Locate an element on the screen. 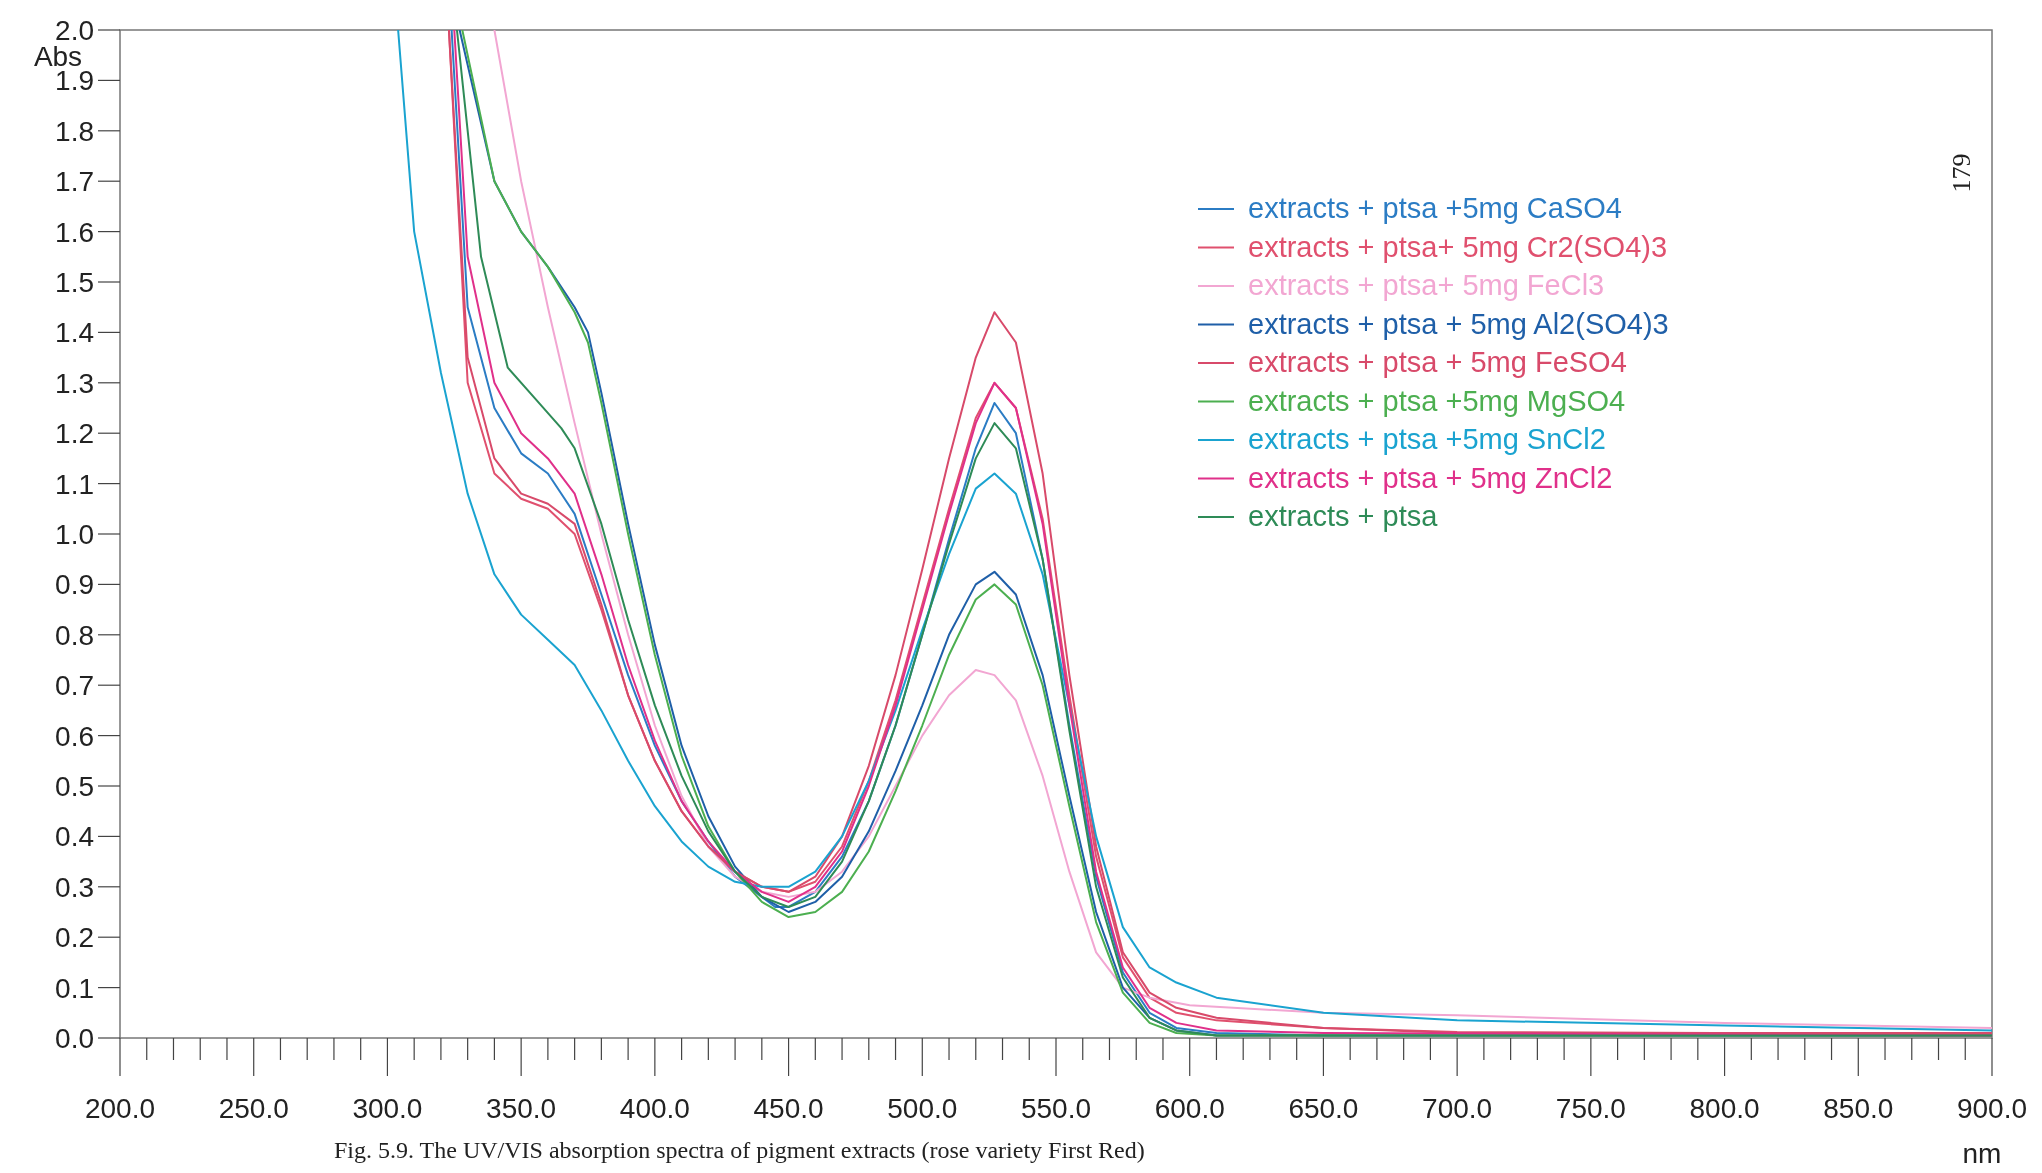 This screenshot has width=2042, height=1173. x-tick-label: 850.0 is located at coordinates (1858, 1108).